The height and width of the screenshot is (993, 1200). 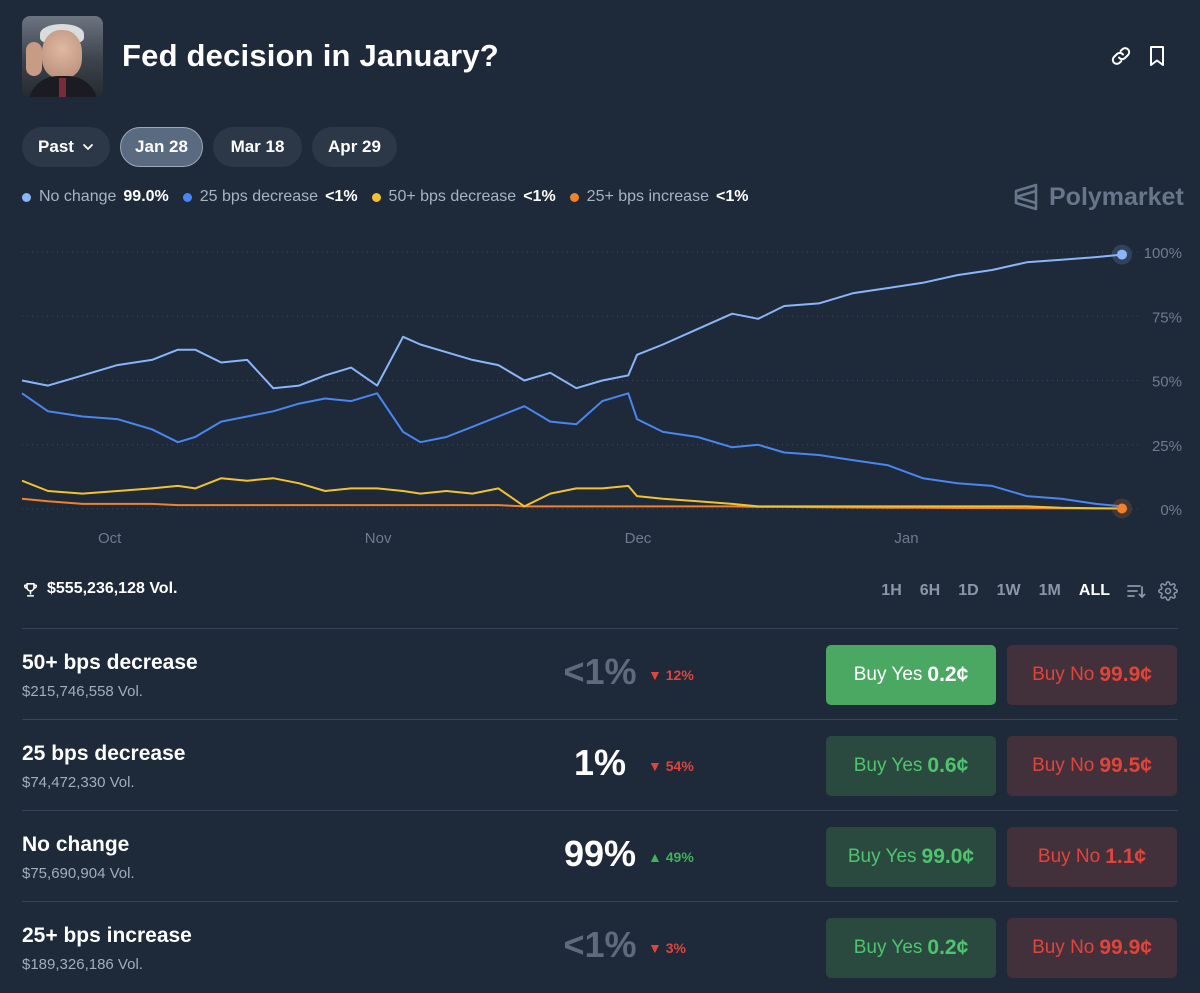 What do you see at coordinates (891, 590) in the screenshot?
I see `range-1h: 1H` at bounding box center [891, 590].